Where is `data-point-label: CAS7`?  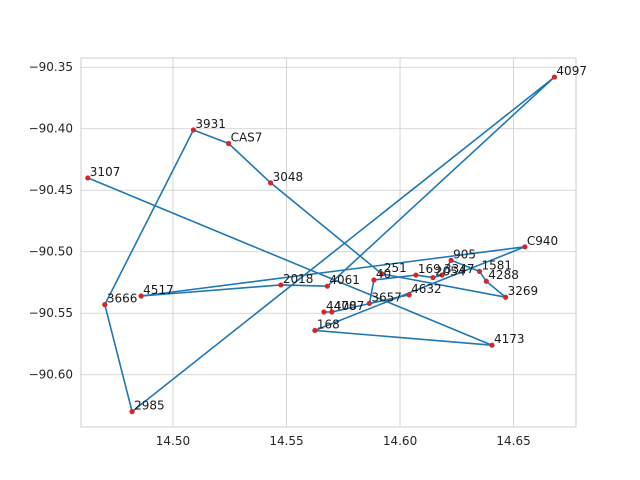 data-point-label: CAS7 is located at coordinates (247, 137).